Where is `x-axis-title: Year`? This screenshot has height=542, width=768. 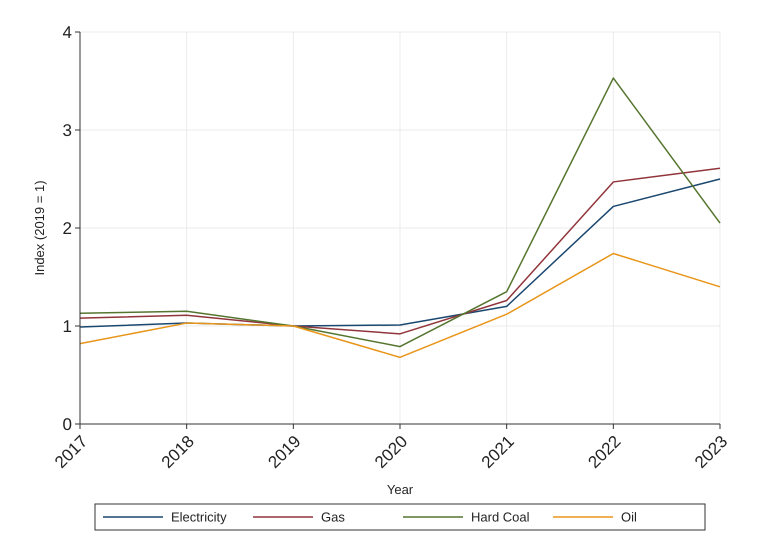
x-axis-title: Year is located at coordinates (400, 489).